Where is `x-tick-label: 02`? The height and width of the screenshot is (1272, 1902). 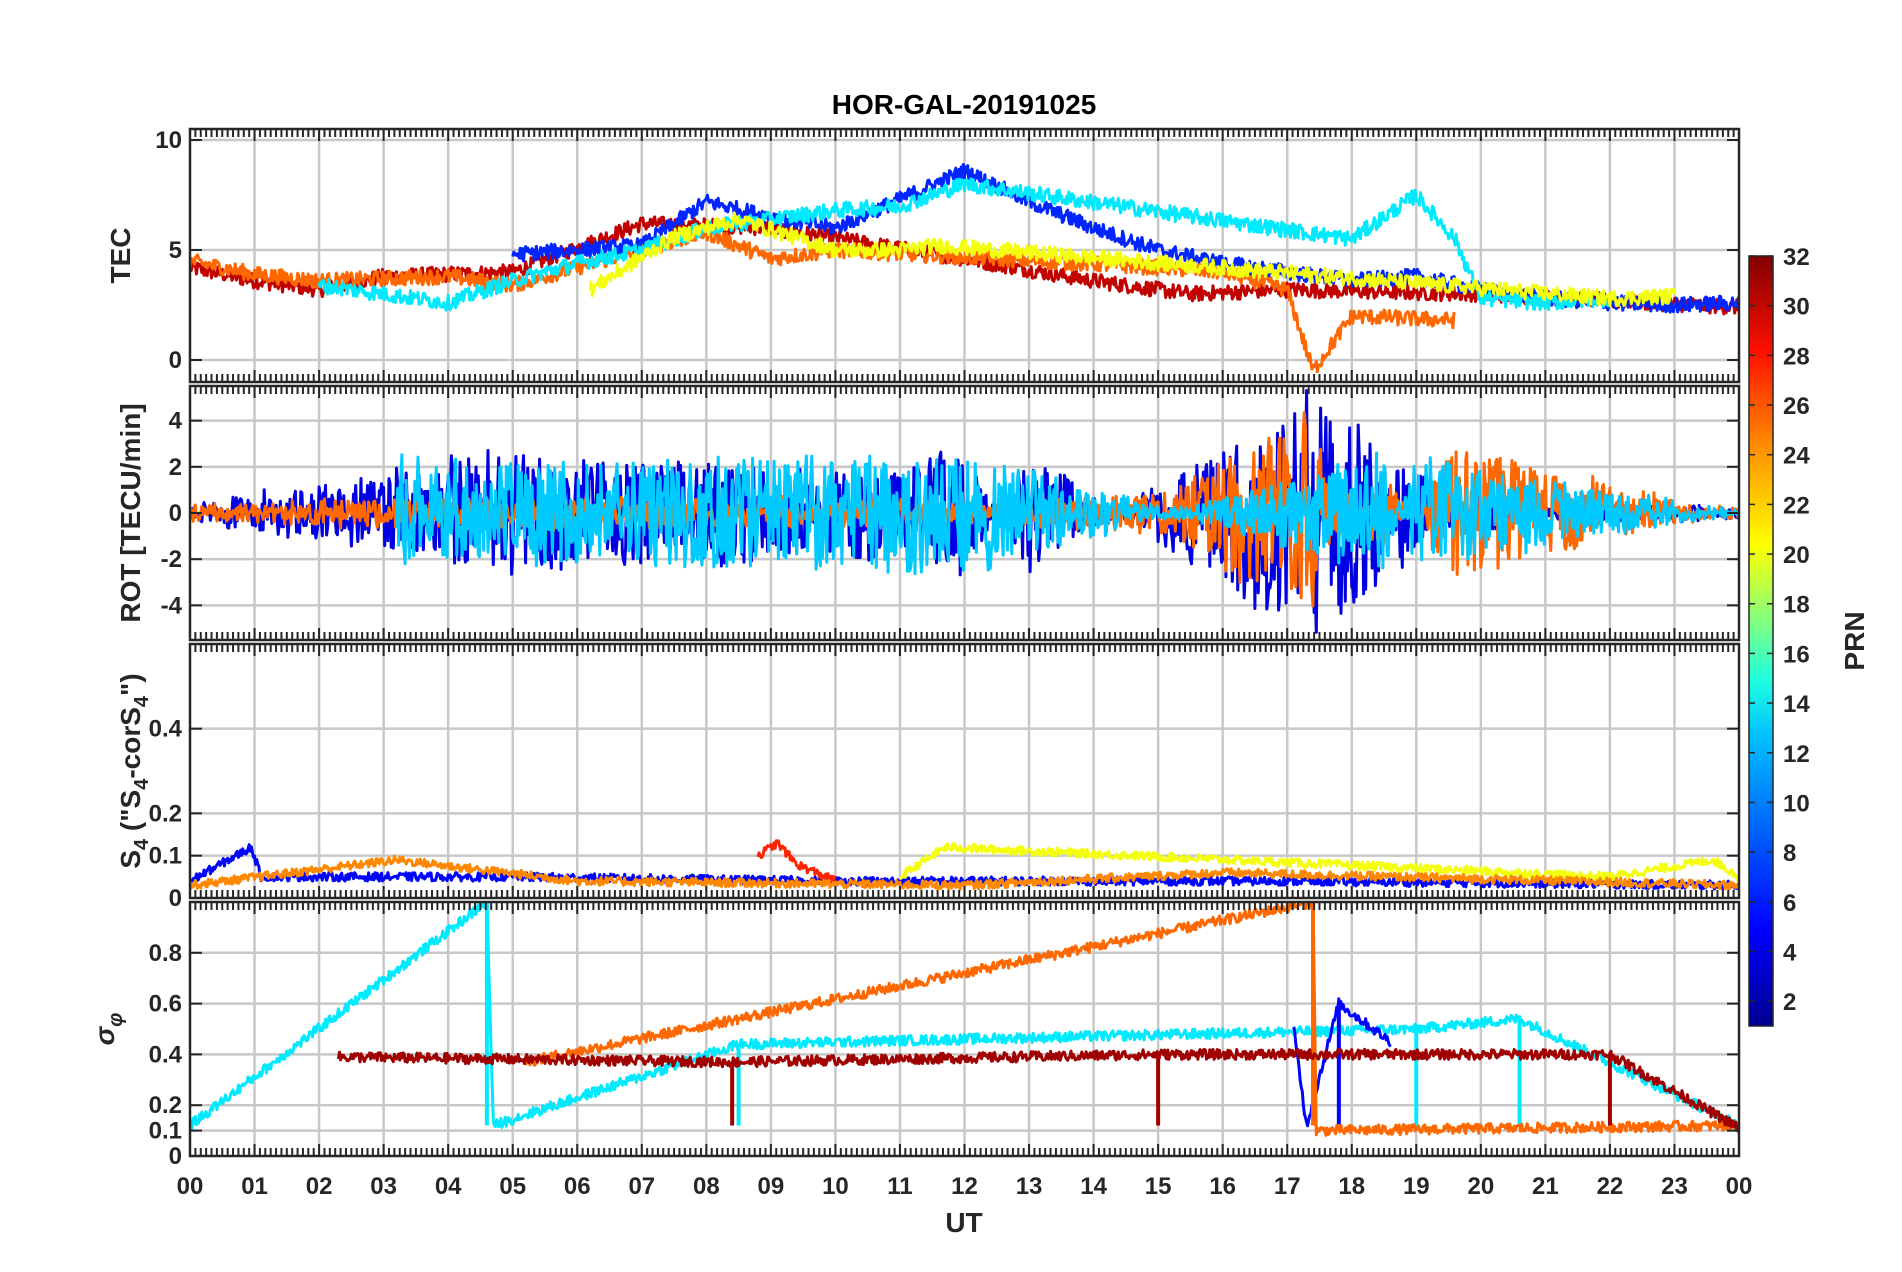 x-tick-label: 02 is located at coordinates (319, 1186).